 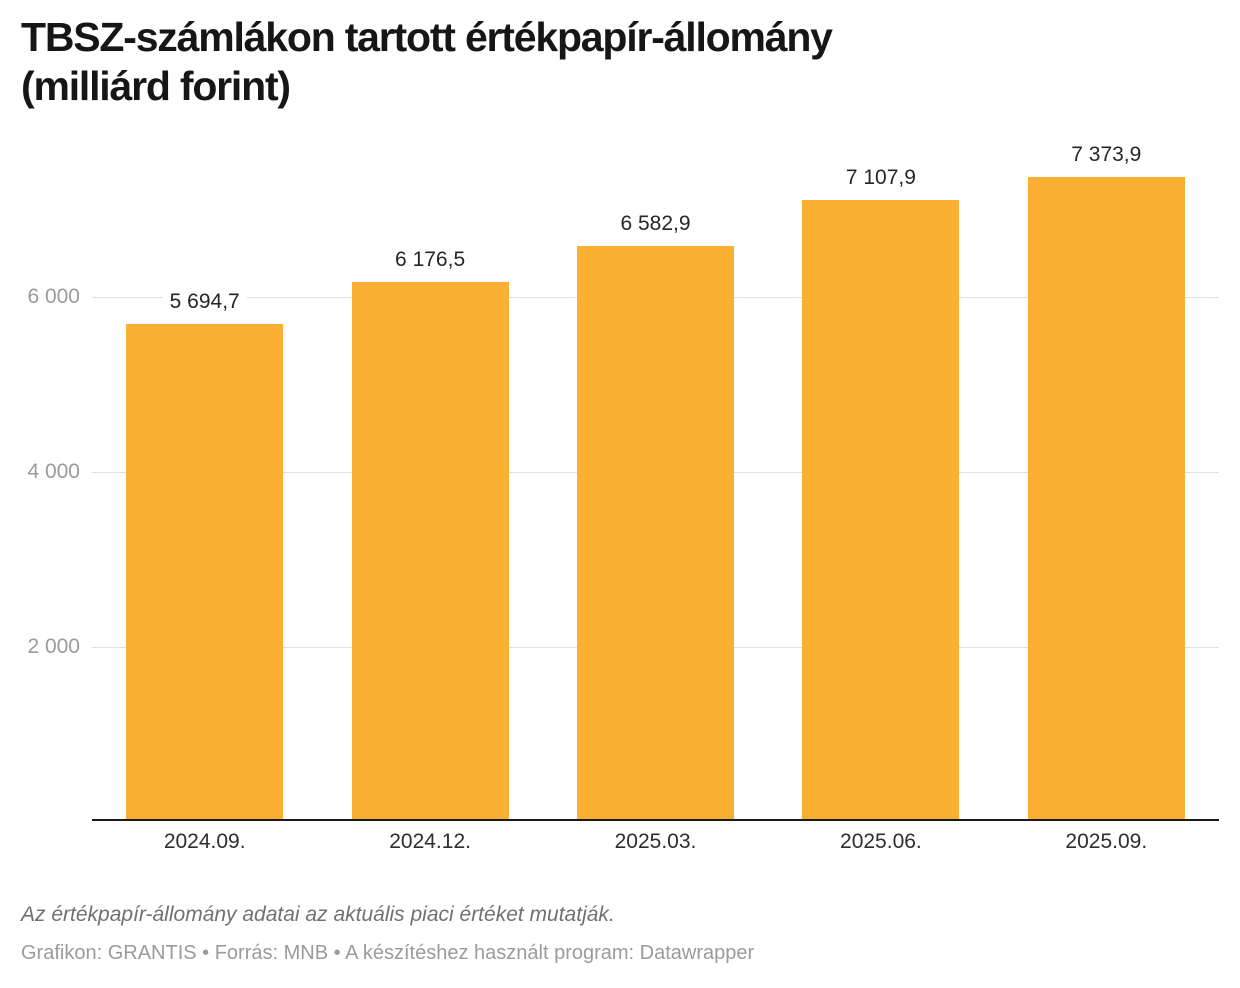 I want to click on bar-value-label: 7 373,9, so click(x=1106, y=154).